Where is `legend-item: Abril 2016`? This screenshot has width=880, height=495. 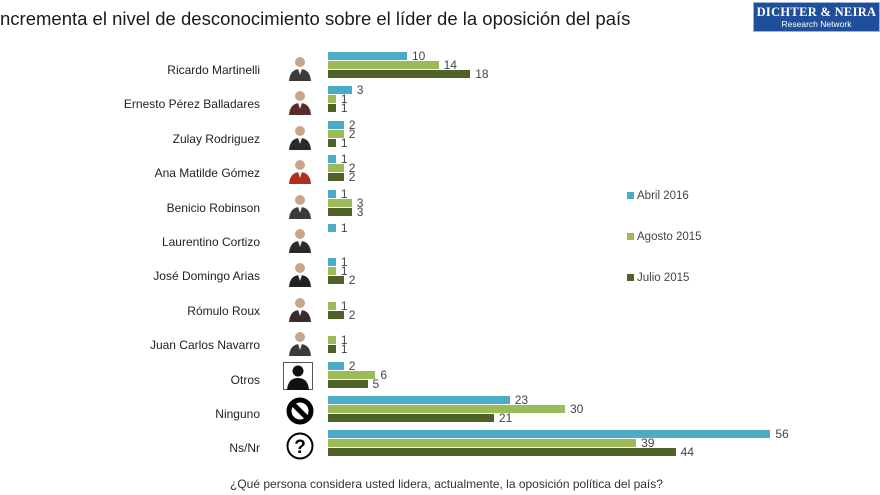
legend-item: Abril 2016 is located at coordinates (658, 196).